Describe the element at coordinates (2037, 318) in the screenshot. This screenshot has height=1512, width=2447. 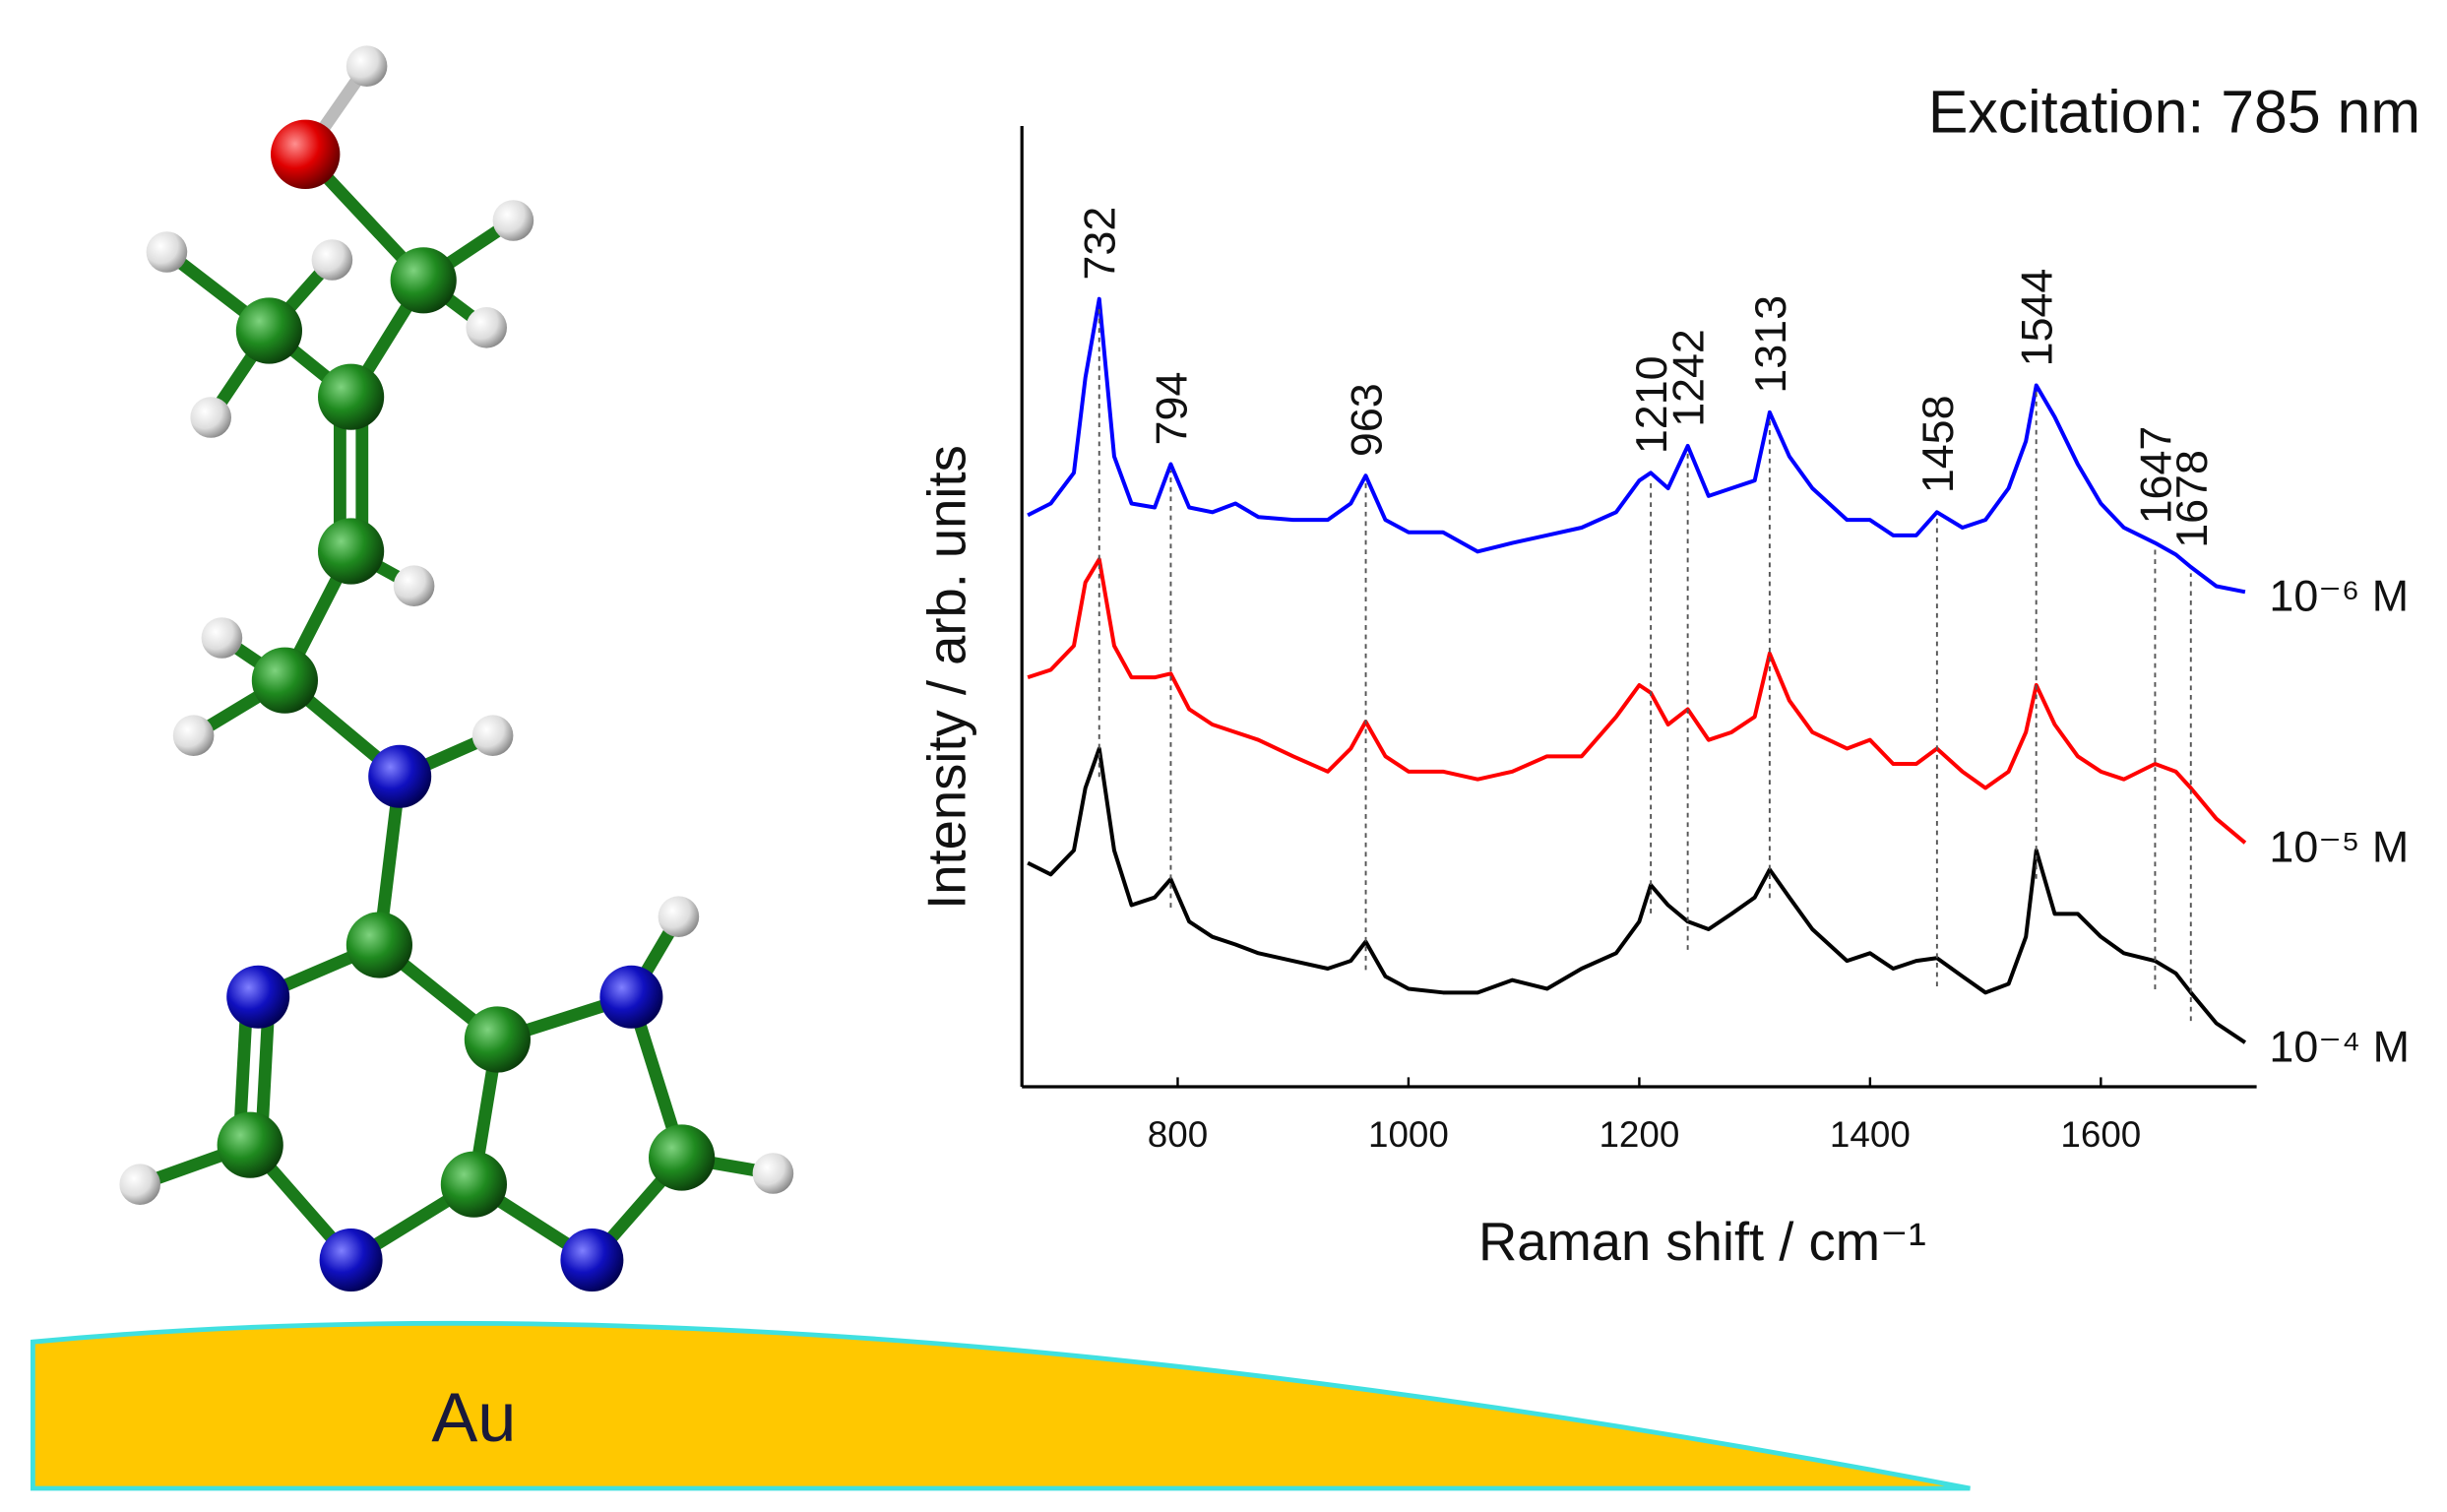
I see `peak-label: 1544` at that location.